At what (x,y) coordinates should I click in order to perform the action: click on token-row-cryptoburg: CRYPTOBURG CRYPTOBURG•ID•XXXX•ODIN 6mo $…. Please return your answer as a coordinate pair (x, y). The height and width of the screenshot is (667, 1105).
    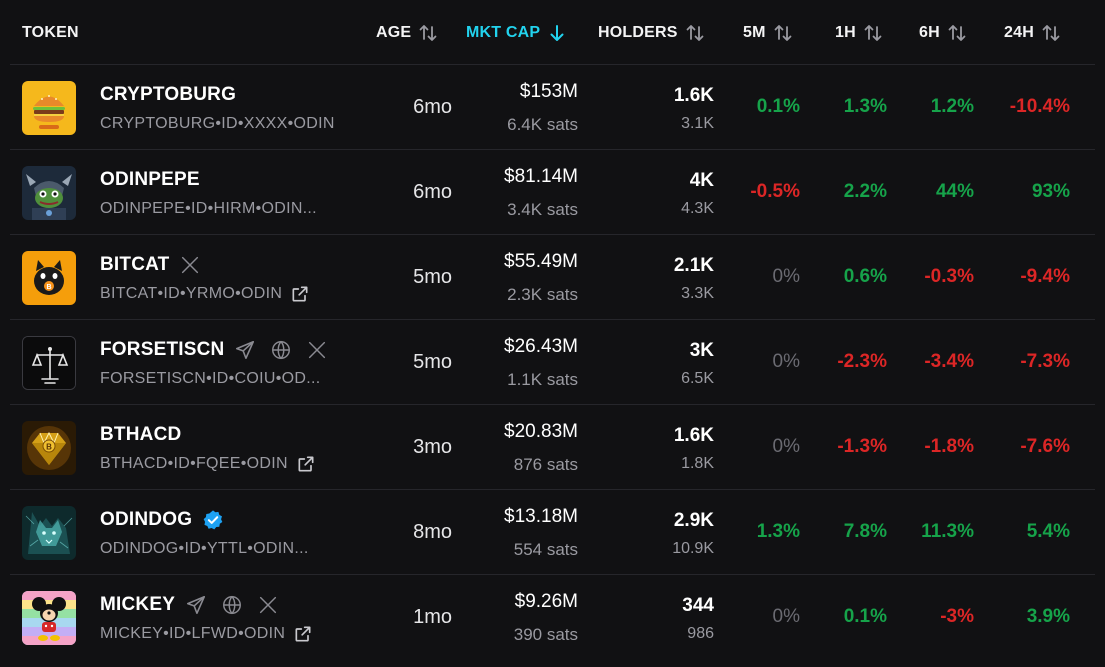
    Looking at the image, I should click on (552, 106).